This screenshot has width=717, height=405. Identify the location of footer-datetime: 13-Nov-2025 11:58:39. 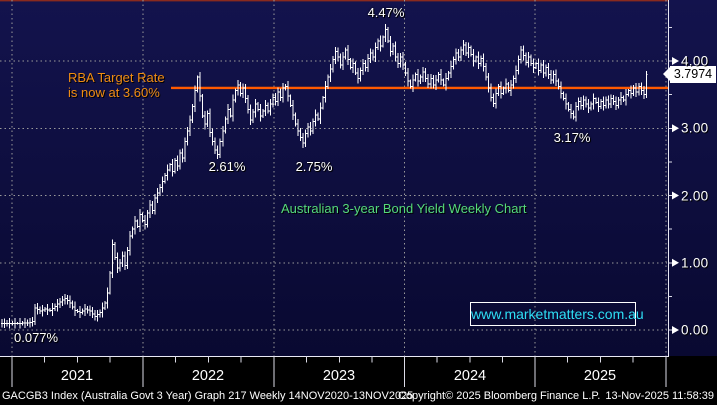
(659, 396).